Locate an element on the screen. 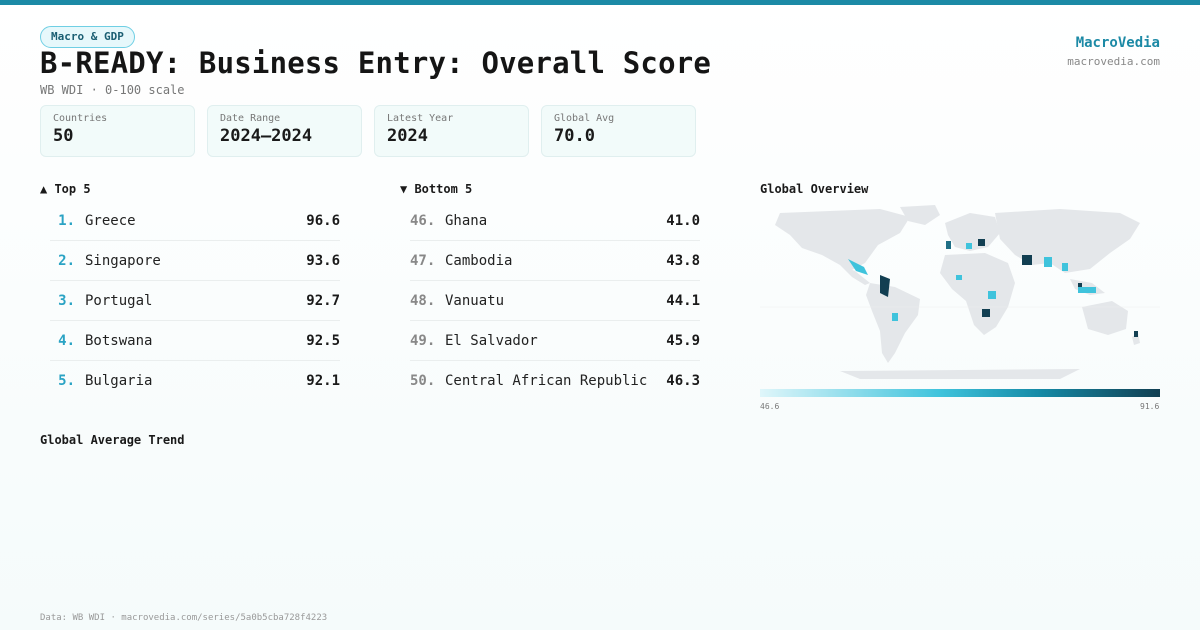  stat-label: Latest Year is located at coordinates (420, 118).